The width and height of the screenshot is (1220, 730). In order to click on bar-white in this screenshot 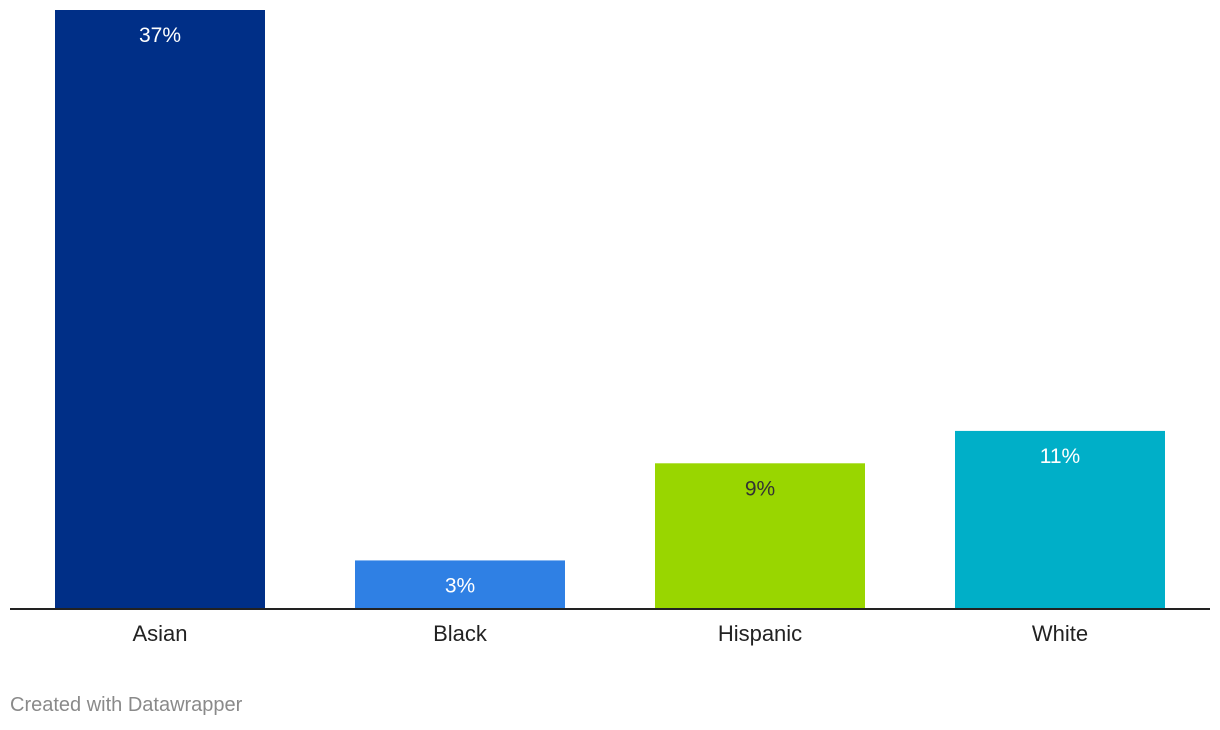, I will do `click(1060, 519)`.